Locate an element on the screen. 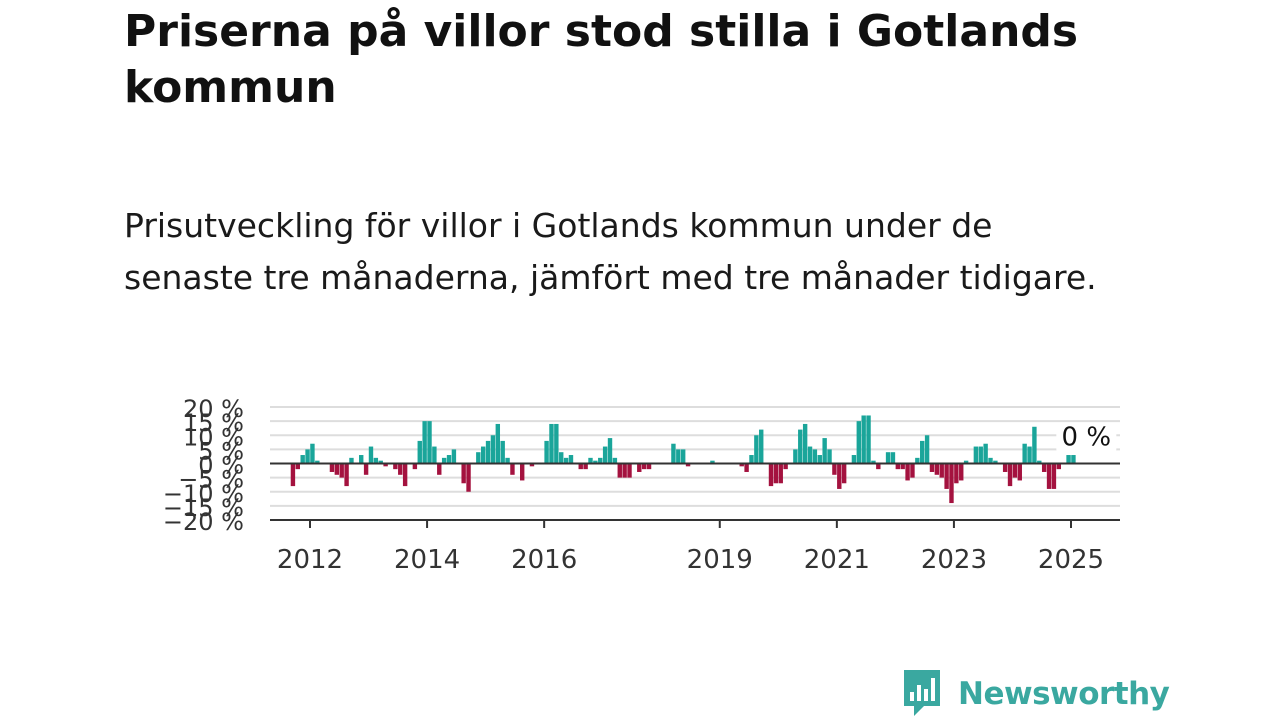 This screenshot has width=1280, height=720. brand-name: Newsworthy is located at coordinates (1064, 694).